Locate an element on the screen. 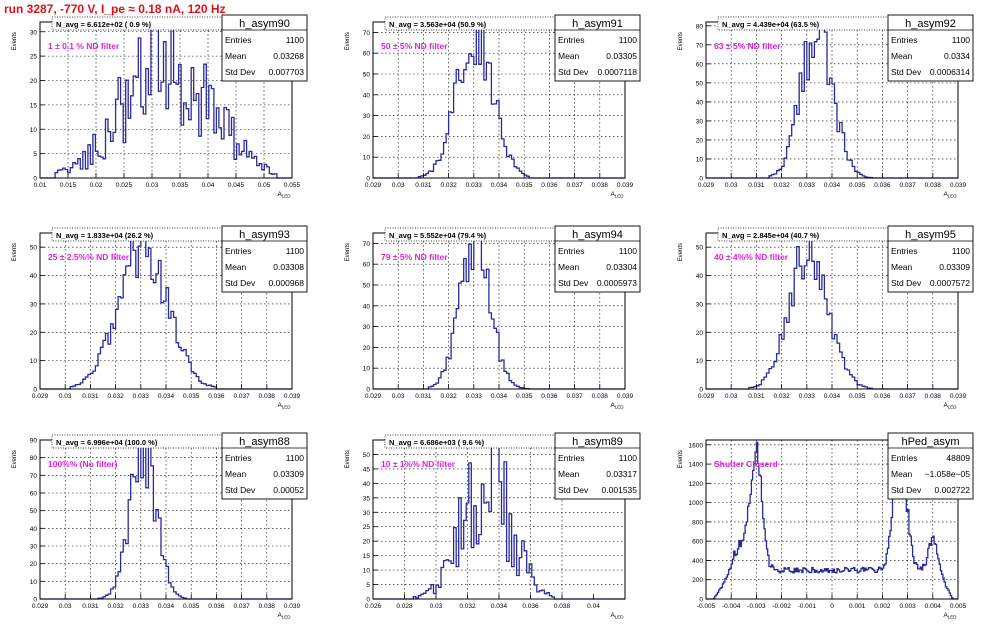 The width and height of the screenshot is (998, 625). stats-value: 0.03317 is located at coordinates (621, 474).